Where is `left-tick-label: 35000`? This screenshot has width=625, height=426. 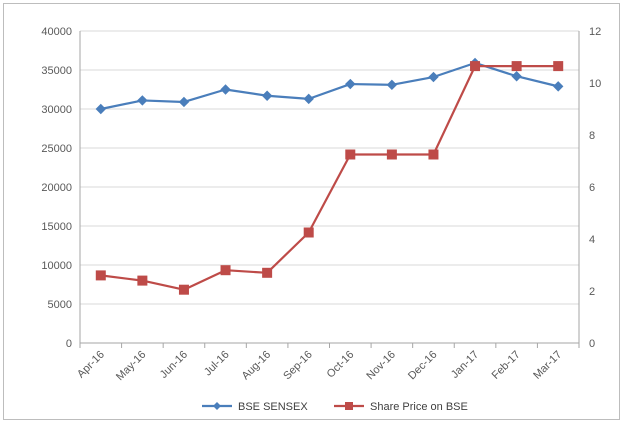
left-tick-label: 35000 is located at coordinates (56, 71).